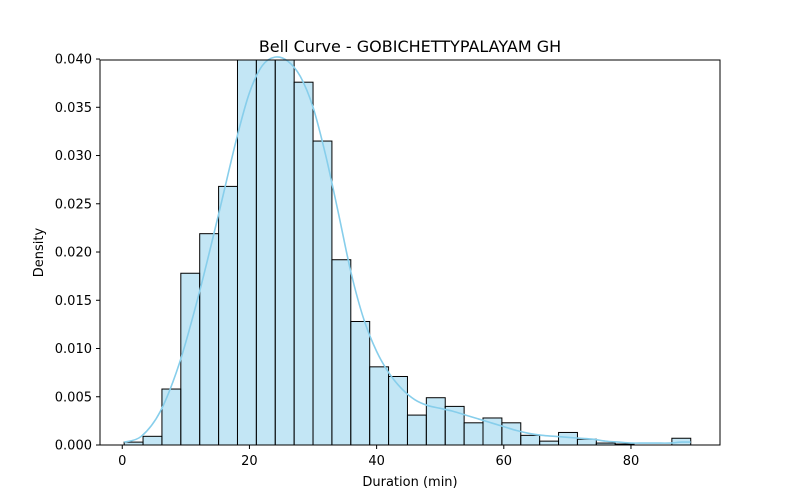 The width and height of the screenshot is (800, 504). What do you see at coordinates (73, 349) in the screenshot?
I see `y-tick-label: 0.010` at bounding box center [73, 349].